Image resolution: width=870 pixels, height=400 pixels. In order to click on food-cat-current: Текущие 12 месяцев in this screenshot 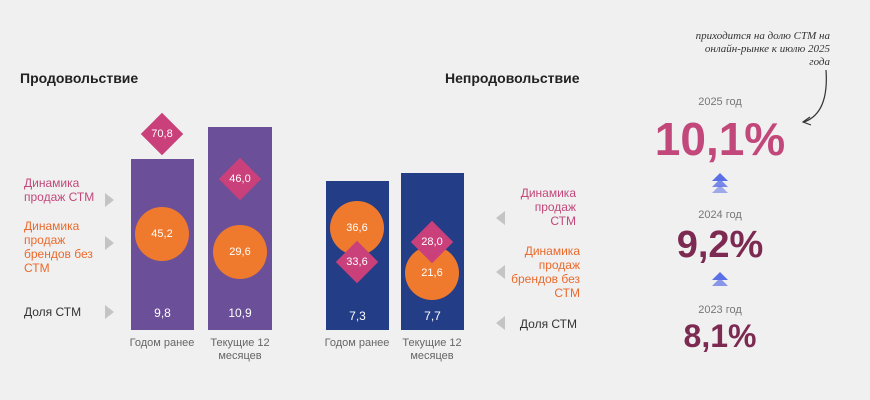, I will do `click(240, 349)`.